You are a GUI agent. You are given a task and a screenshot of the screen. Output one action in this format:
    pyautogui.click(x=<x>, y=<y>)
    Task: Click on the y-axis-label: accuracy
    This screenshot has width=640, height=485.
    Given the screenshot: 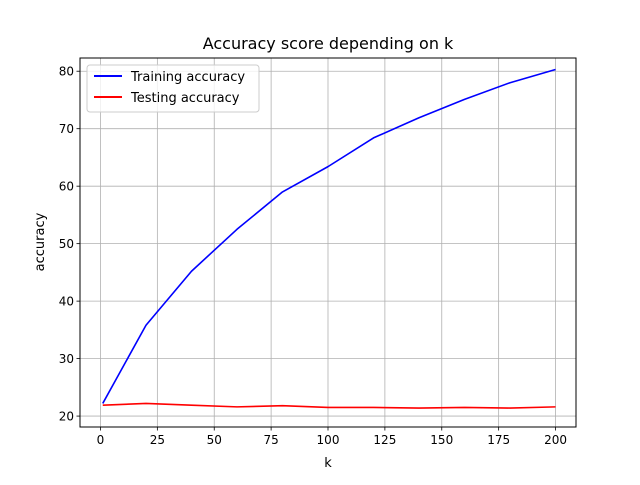 What is the action you would take?
    pyautogui.click(x=40, y=241)
    